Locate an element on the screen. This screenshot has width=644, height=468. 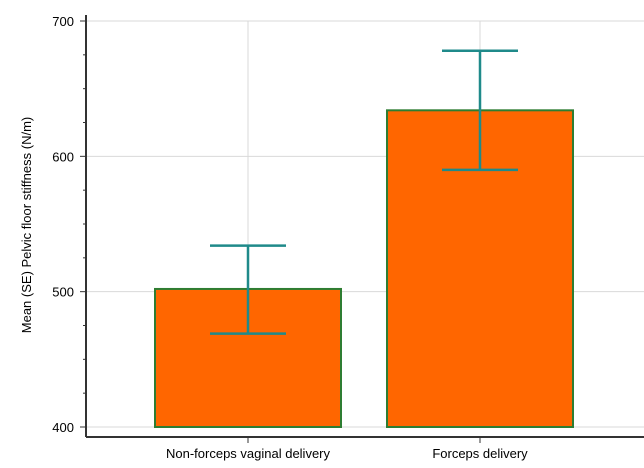
y-tick-label: 600 is located at coordinates (63, 156).